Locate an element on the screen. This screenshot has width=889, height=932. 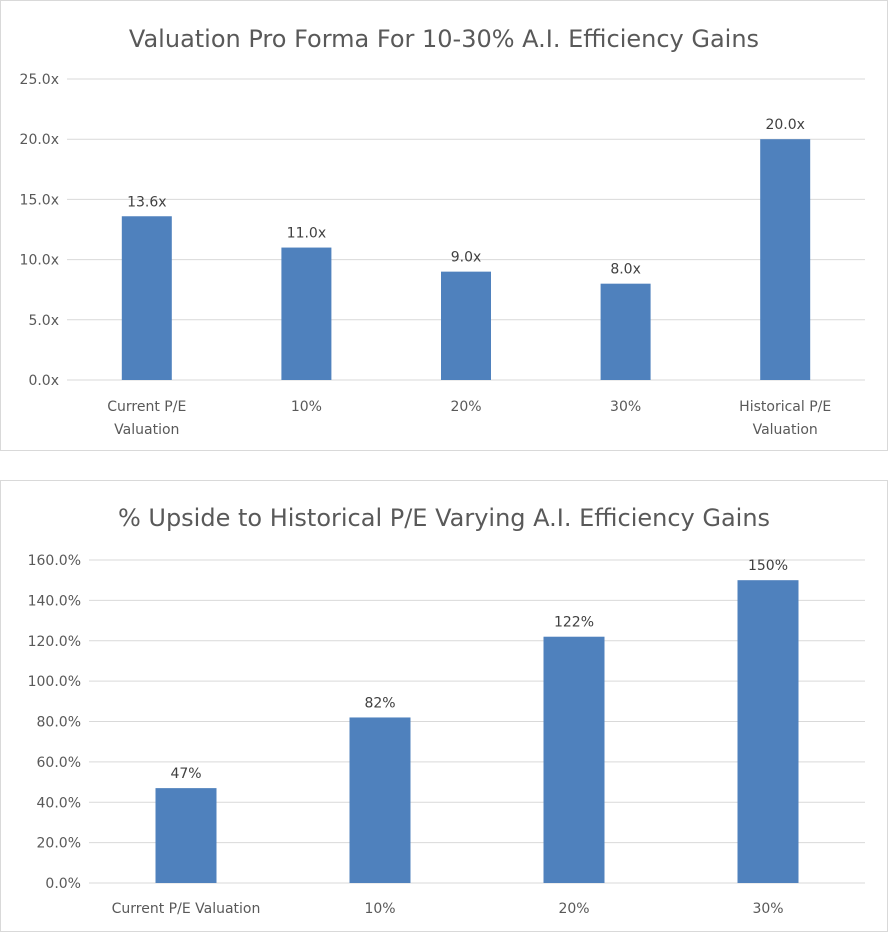
y-tick-label: 5.0x is located at coordinates (43, 321).